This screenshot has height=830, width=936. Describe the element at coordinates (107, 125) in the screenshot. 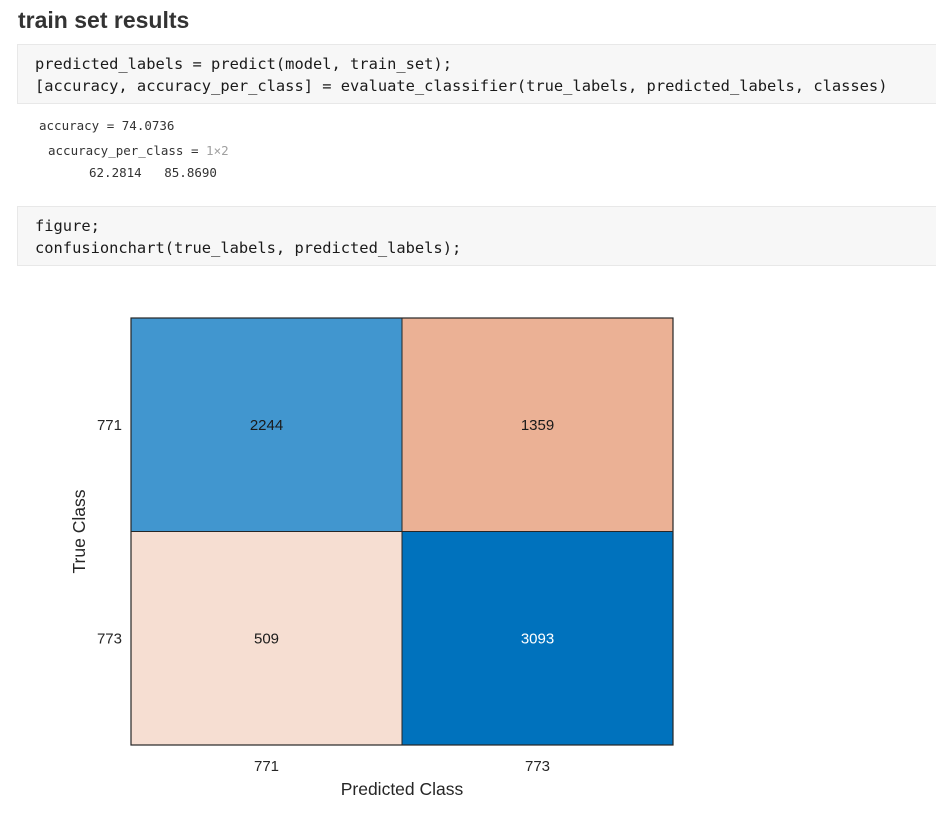

I see `accuracy-output: accuracy = 74.0736` at that location.